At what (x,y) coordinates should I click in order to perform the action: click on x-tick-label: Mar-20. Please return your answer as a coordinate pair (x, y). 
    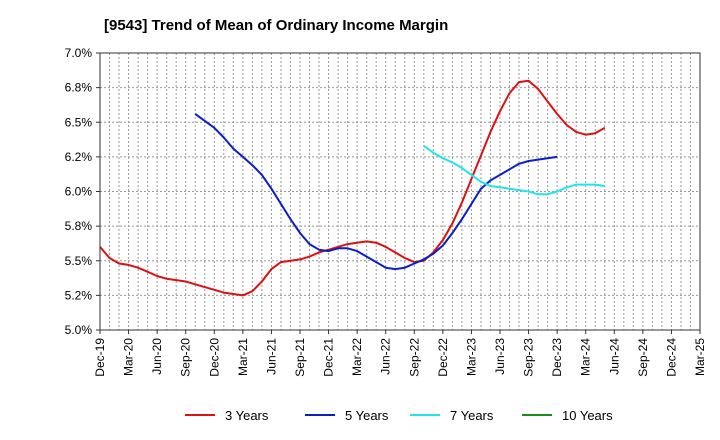
    Looking at the image, I should click on (129, 357).